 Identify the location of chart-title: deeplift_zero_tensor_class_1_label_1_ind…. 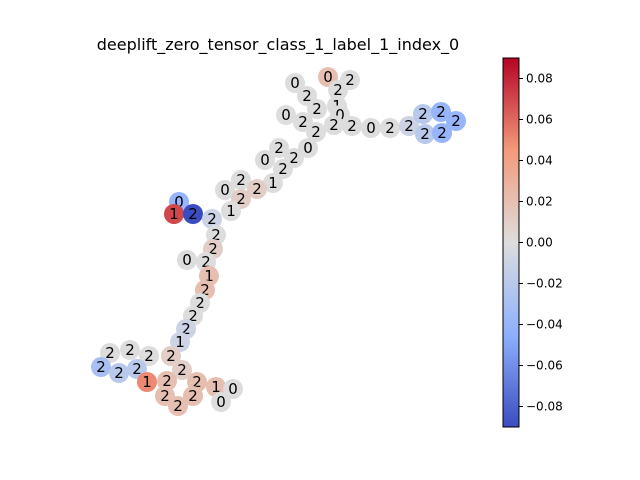
(278, 45).